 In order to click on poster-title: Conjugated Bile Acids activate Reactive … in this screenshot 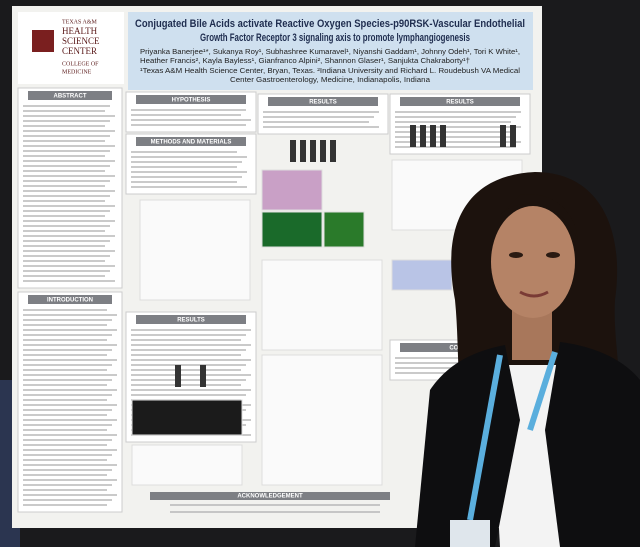, I will do `click(330, 24)`.